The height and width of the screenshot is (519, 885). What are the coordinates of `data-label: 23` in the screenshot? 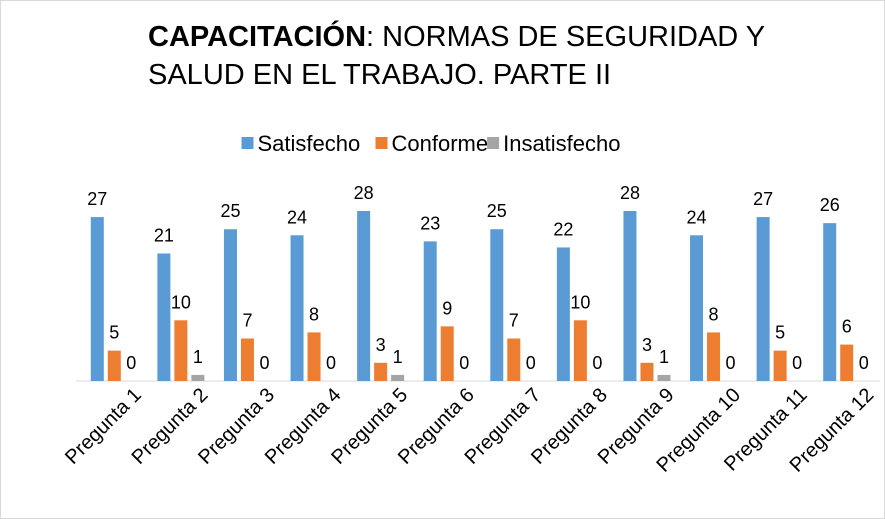 It's located at (430, 223).